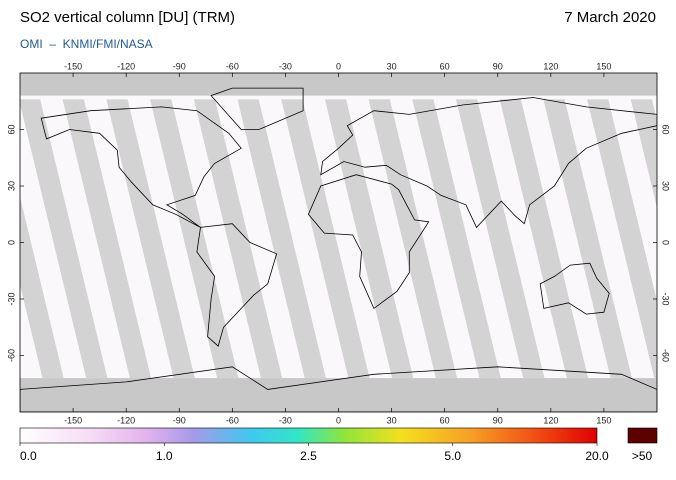  What do you see at coordinates (452, 456) in the screenshot?
I see `colorbar-label: 5.0` at bounding box center [452, 456].